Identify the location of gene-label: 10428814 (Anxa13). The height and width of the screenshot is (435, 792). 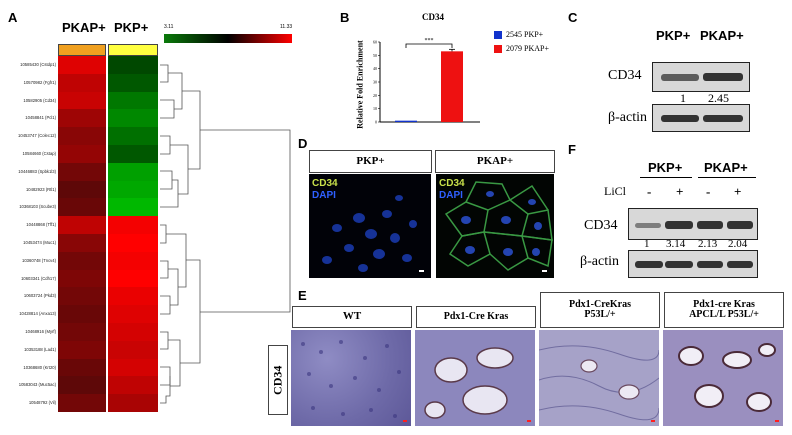
(37, 314).